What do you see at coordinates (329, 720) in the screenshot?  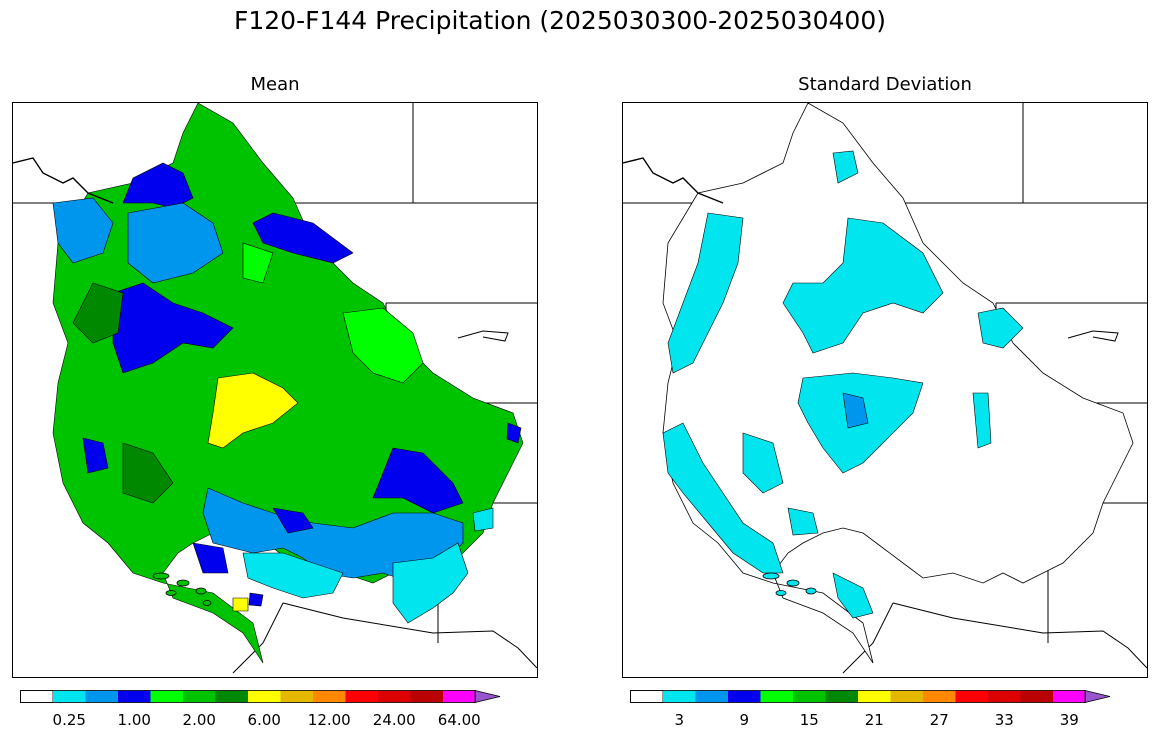 I see `mean-colorbar-tick-label: 12.00` at bounding box center [329, 720].